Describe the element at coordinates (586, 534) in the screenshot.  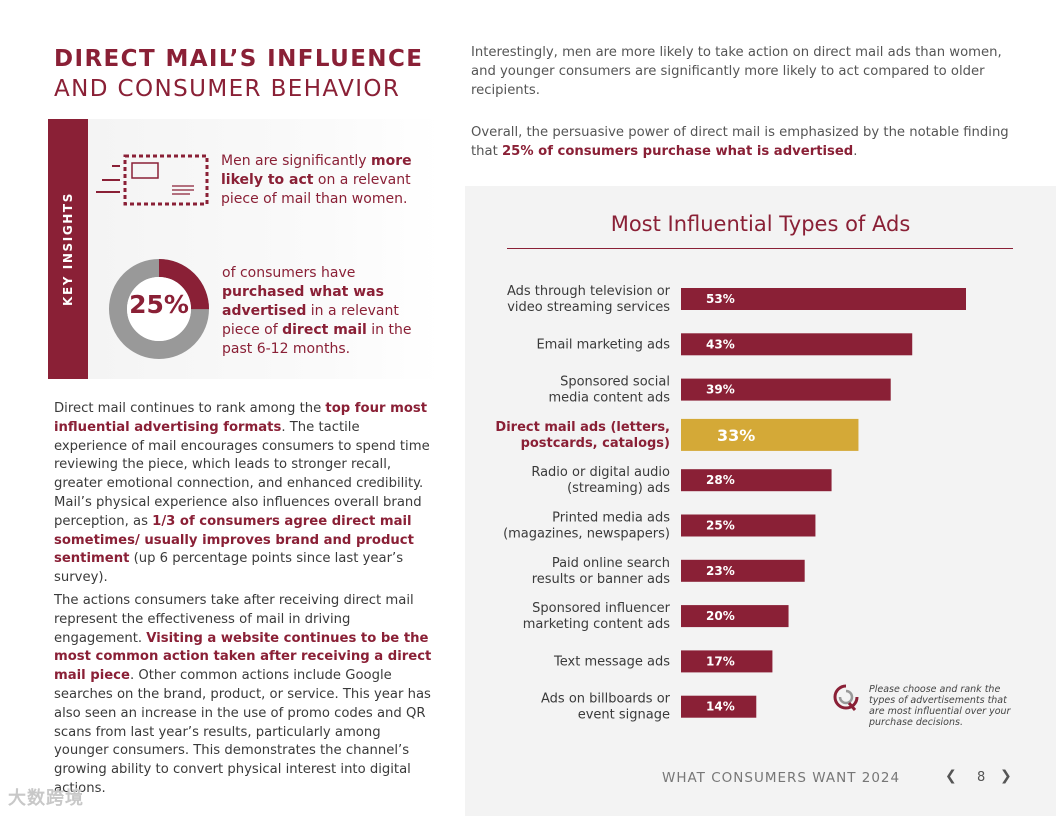
I see `category-label-5: (magazines, newspapers)` at that location.